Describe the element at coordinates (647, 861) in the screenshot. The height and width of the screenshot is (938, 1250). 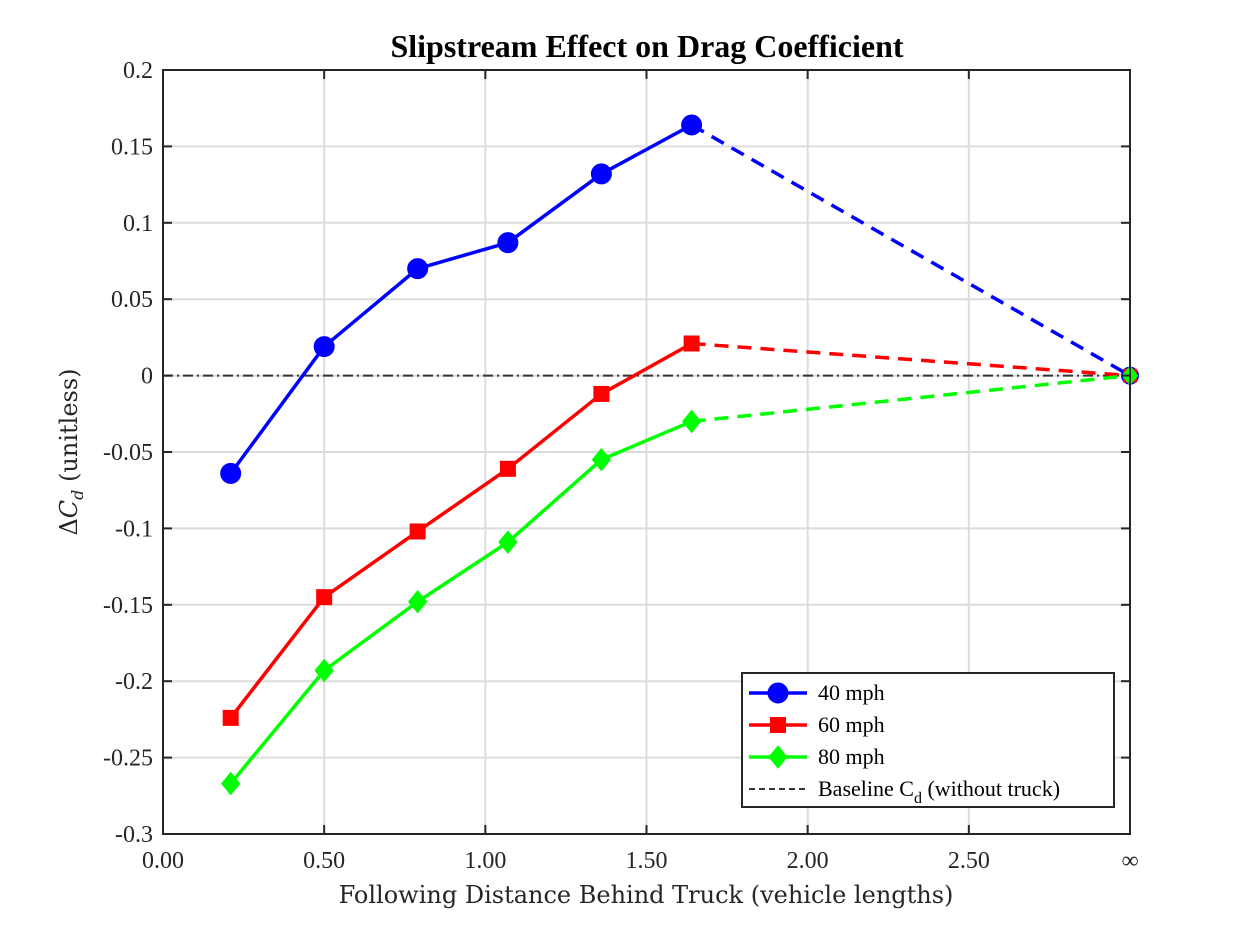
I see `x-tick-label: 1.50` at that location.